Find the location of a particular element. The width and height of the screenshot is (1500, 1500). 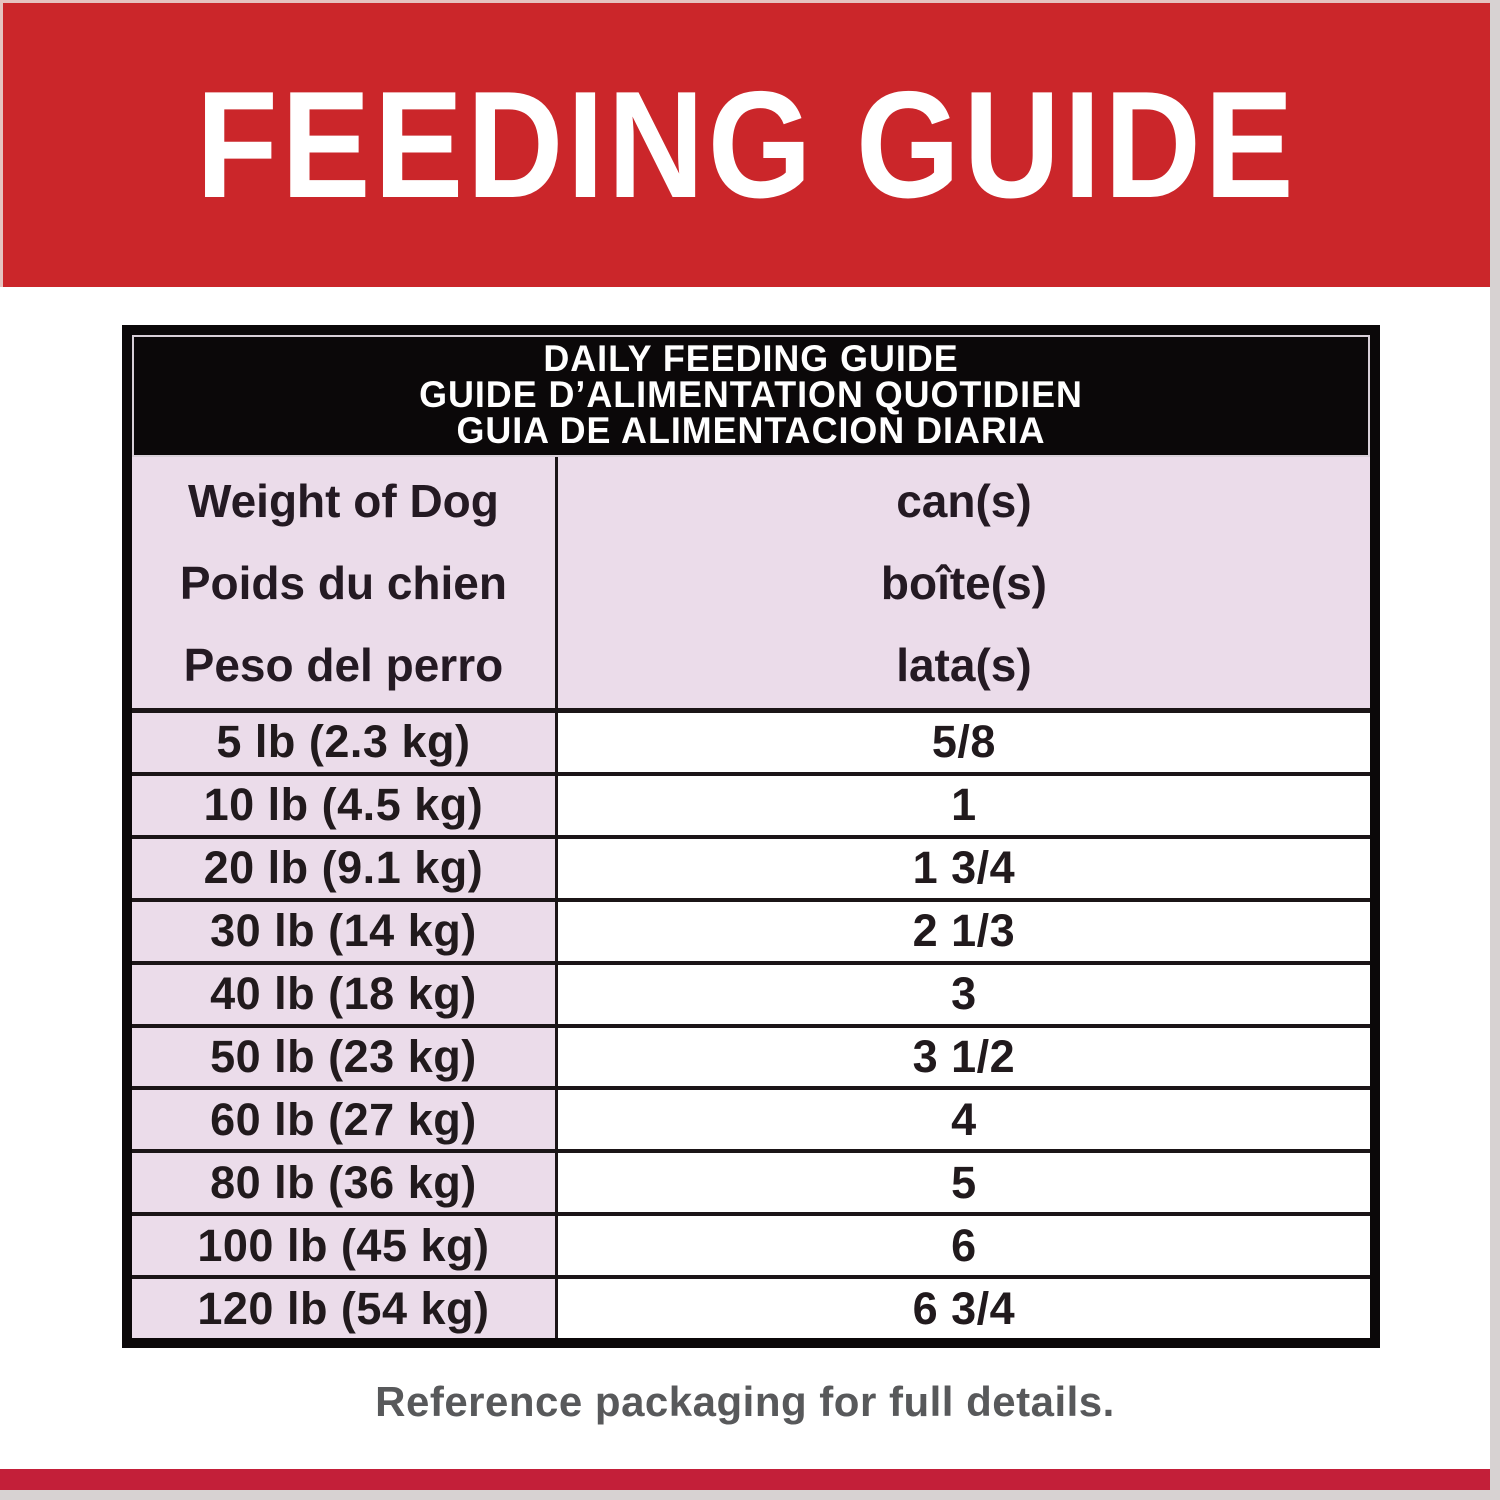

table-row: 5 lb (2.3 kg) 5/8 is located at coordinates (751, 742).